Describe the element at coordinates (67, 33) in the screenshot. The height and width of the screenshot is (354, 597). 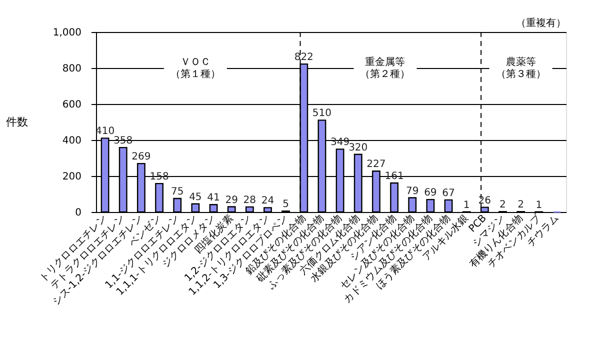
I see `y-tick-label: 1,000` at that location.